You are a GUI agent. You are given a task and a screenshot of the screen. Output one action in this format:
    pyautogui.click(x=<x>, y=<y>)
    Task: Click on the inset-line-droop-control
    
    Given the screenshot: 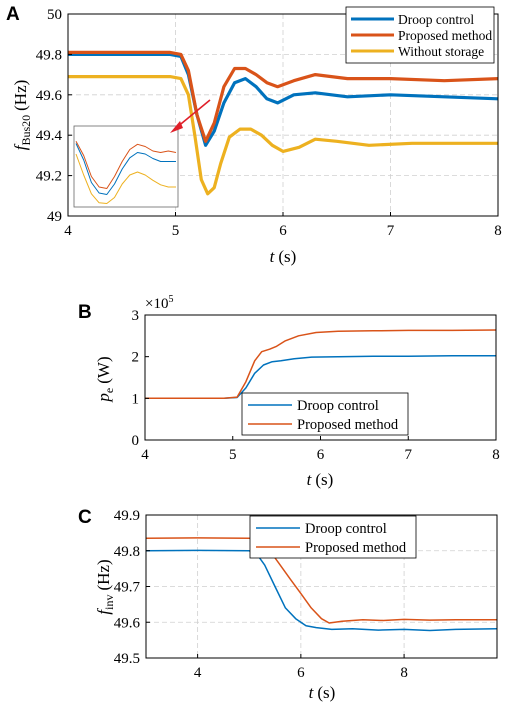 What is the action you would take?
    pyautogui.click(x=125, y=169)
    